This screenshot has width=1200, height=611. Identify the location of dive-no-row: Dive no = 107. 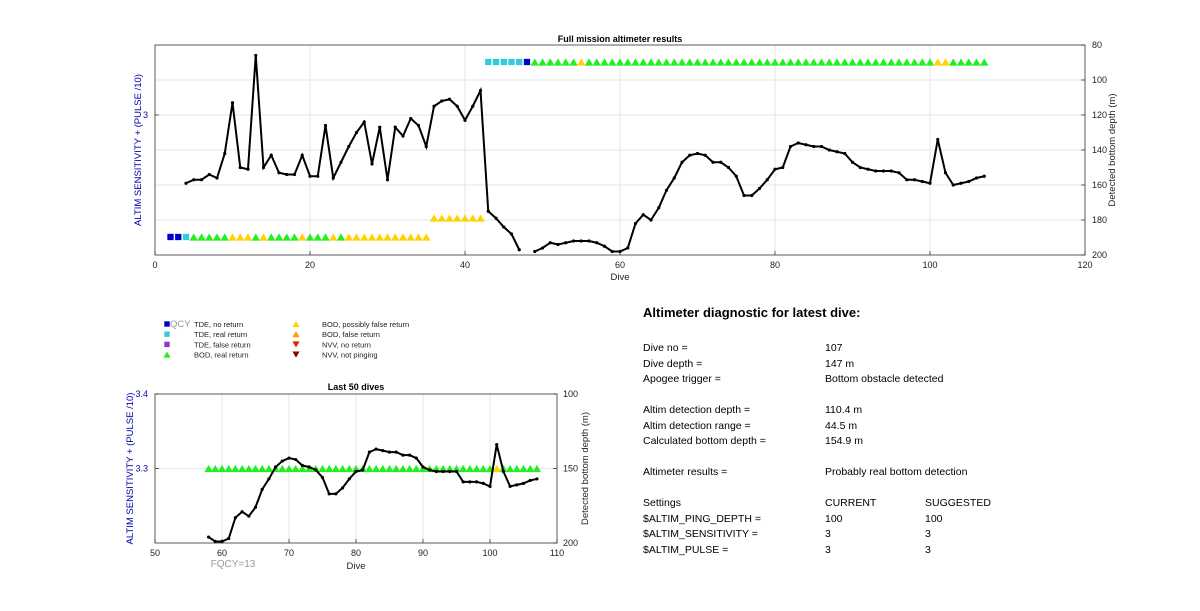
(903, 349).